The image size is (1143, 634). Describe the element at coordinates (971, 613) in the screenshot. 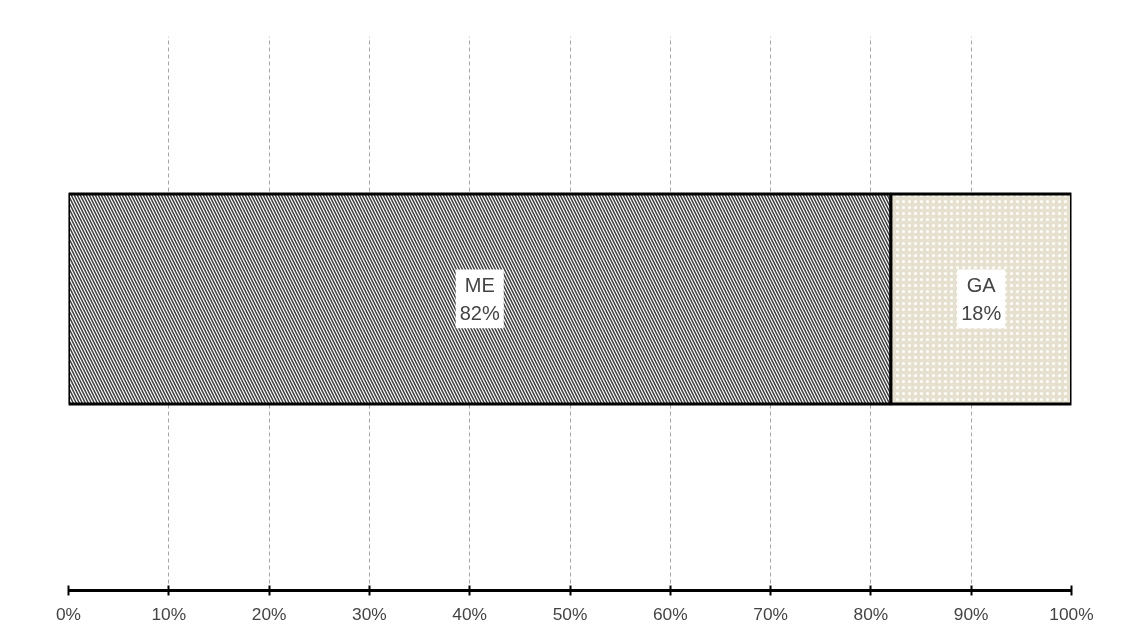

I see `x-tick-label: 90%` at that location.